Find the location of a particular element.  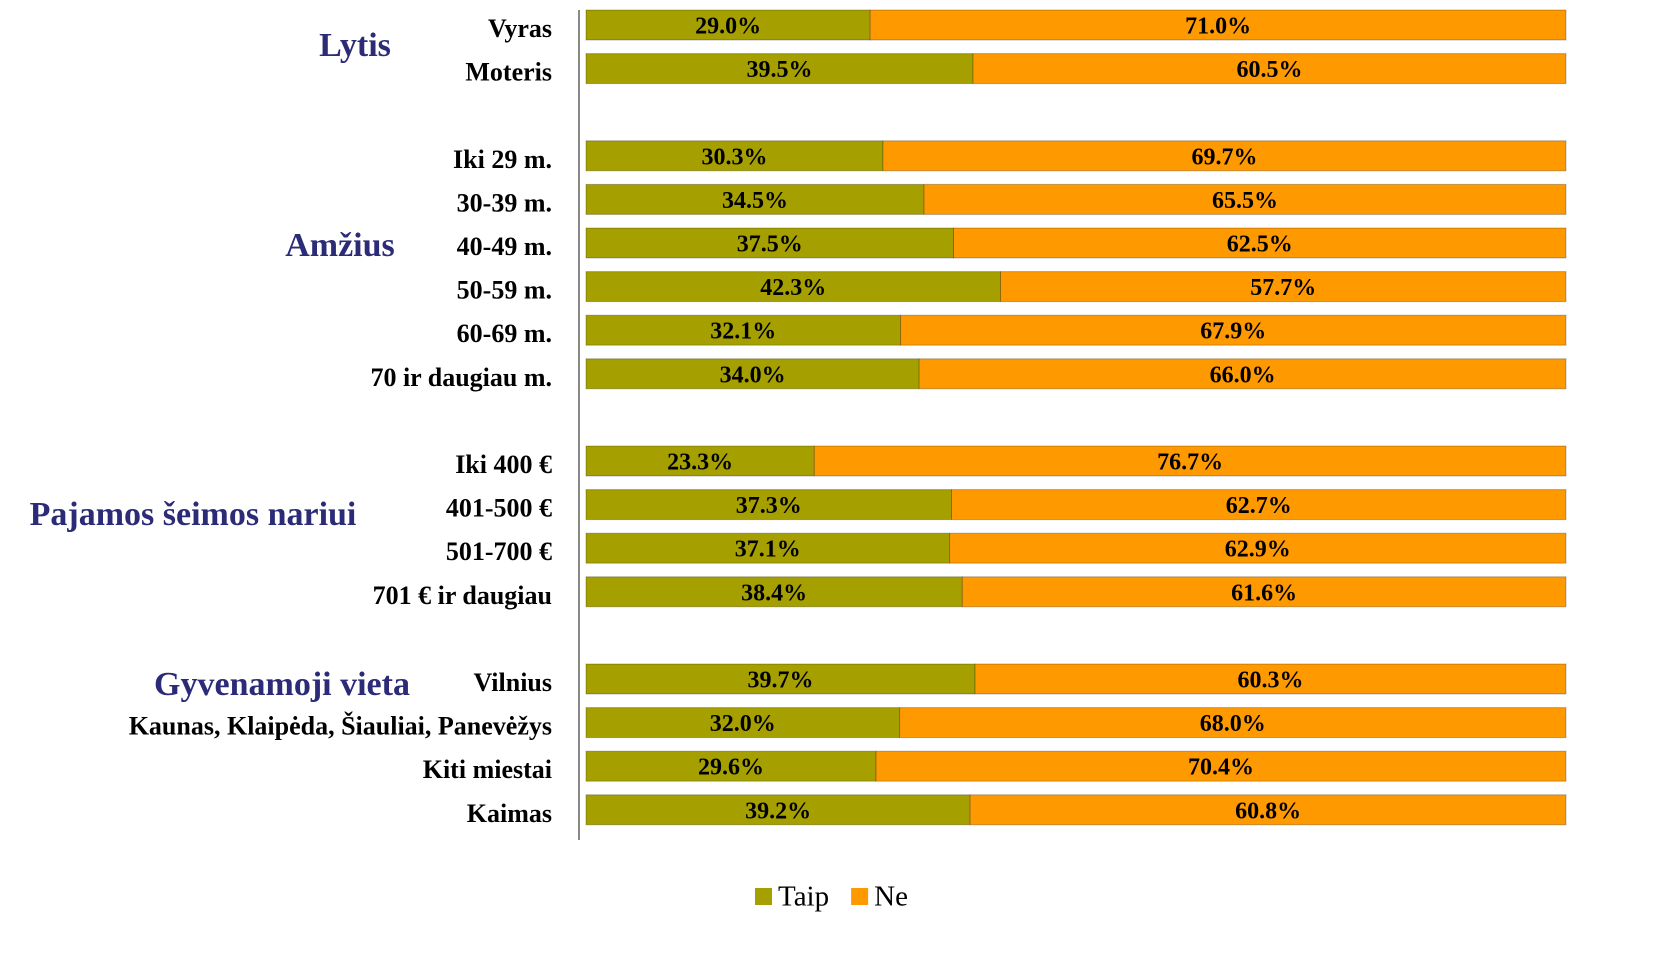

data-label: 67.9% is located at coordinates (1233, 332).